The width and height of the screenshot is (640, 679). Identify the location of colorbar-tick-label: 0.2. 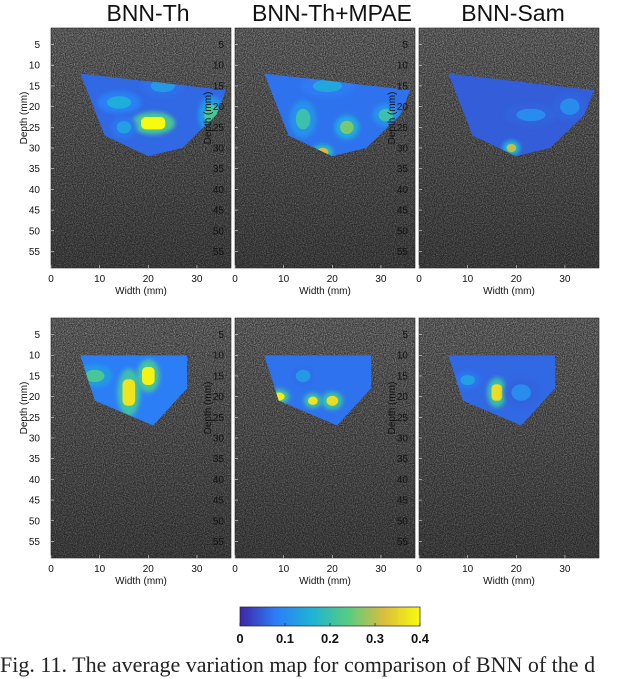
(330, 638).